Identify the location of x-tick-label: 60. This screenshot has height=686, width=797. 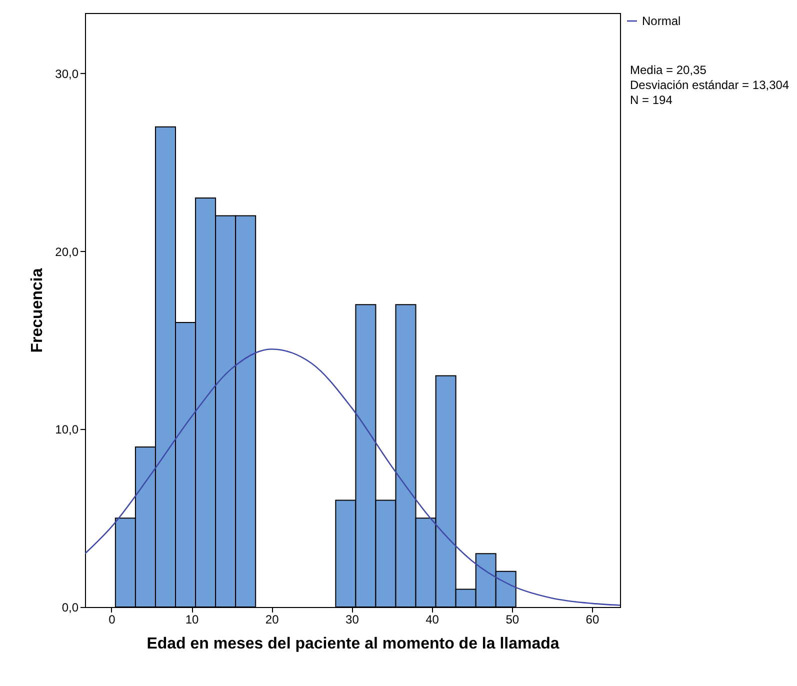
(593, 619).